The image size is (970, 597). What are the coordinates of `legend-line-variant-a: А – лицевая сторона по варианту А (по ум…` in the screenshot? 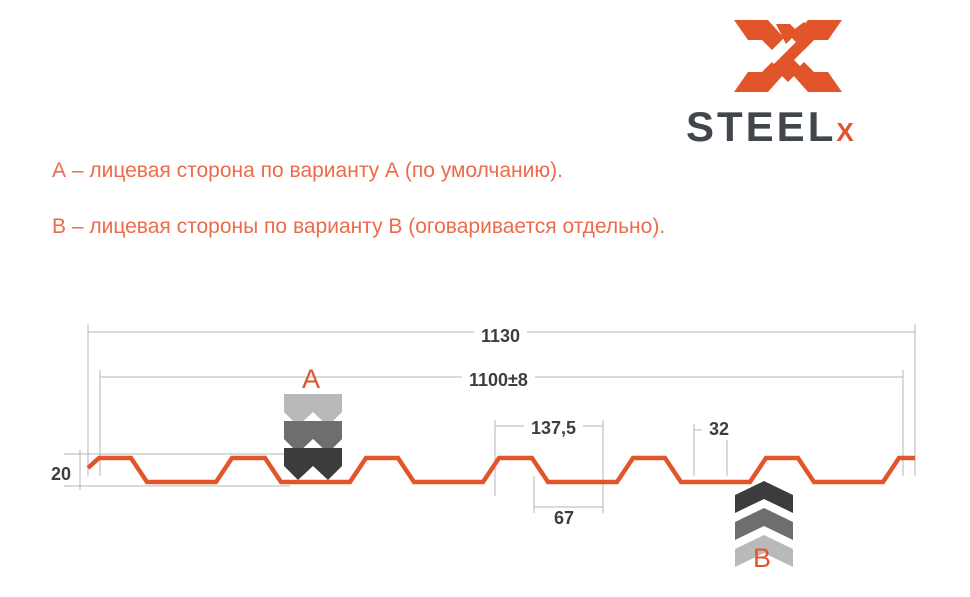 It's located at (307, 170).